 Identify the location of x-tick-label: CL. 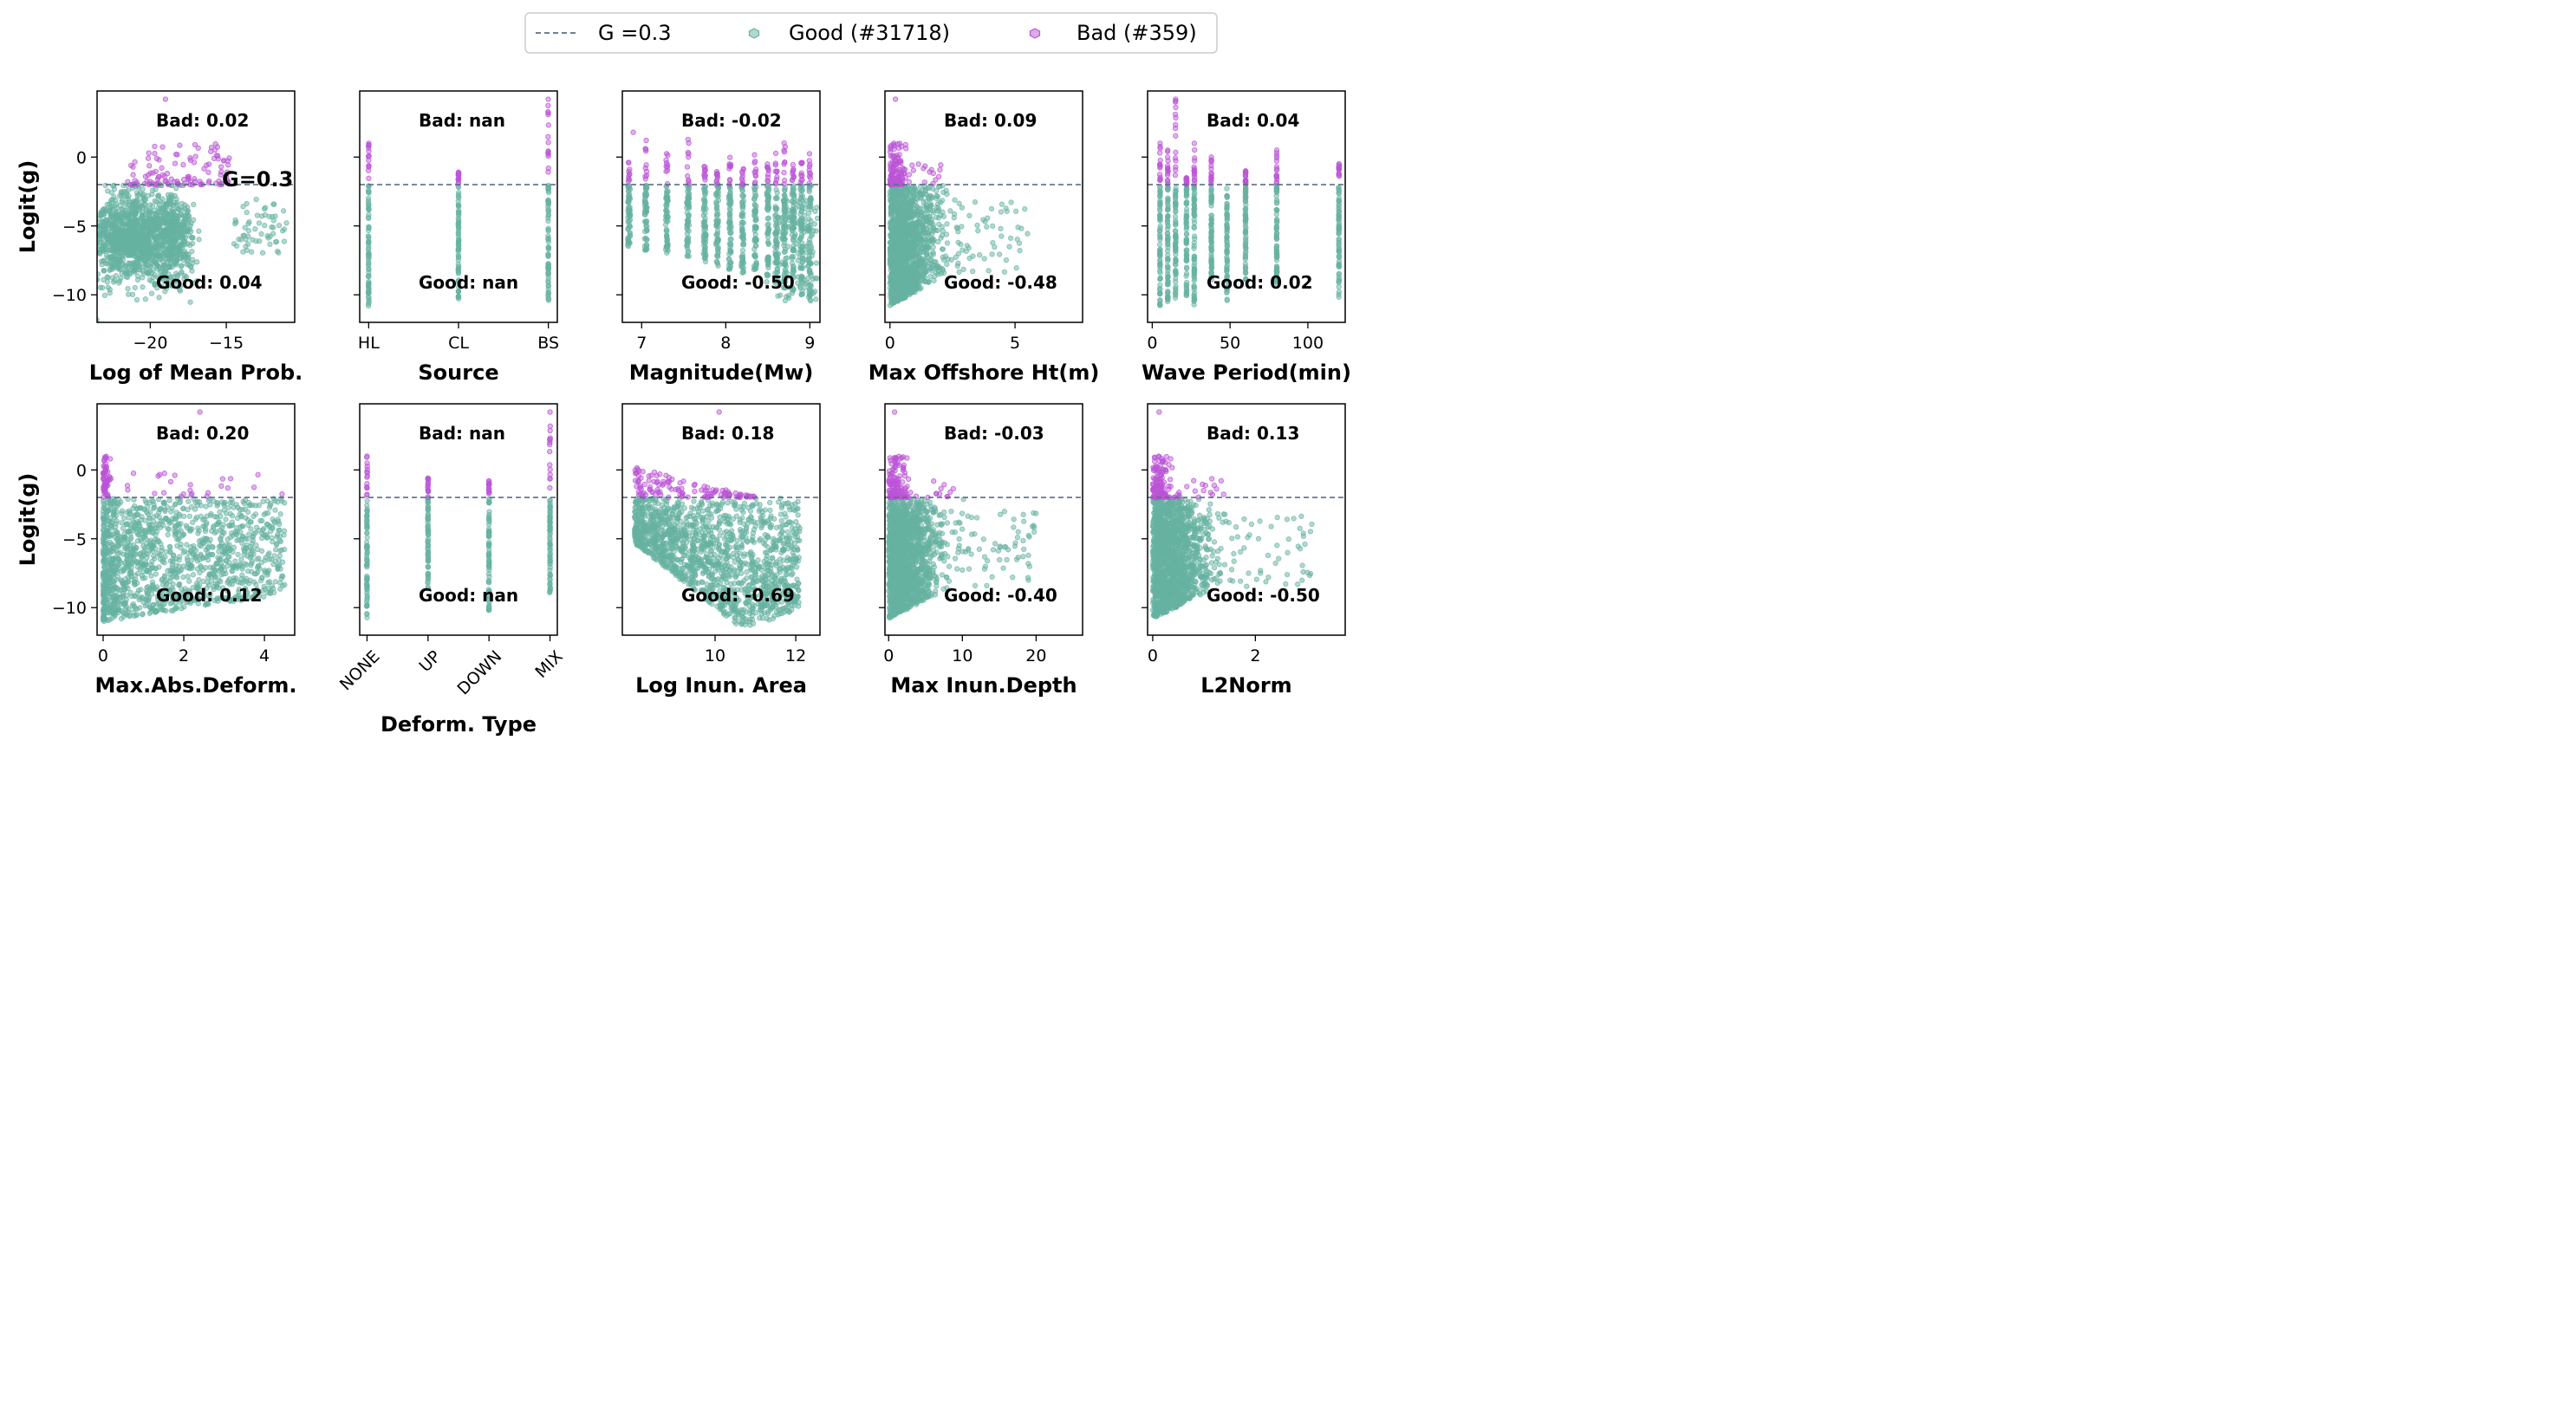
(458, 343).